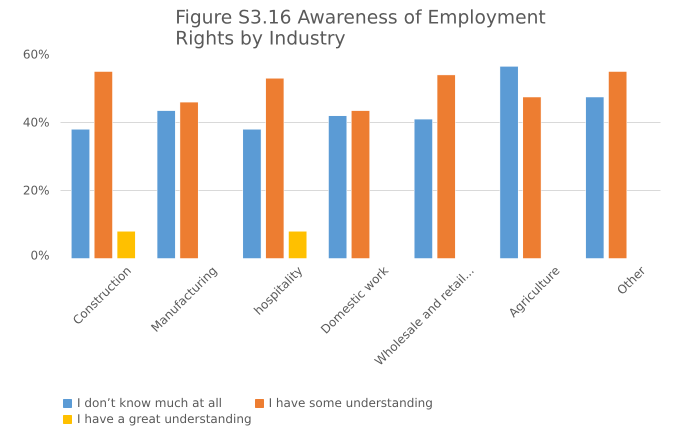  Describe the element at coordinates (164, 419) in the screenshot. I see `legend-label: I have a great understanding` at that location.